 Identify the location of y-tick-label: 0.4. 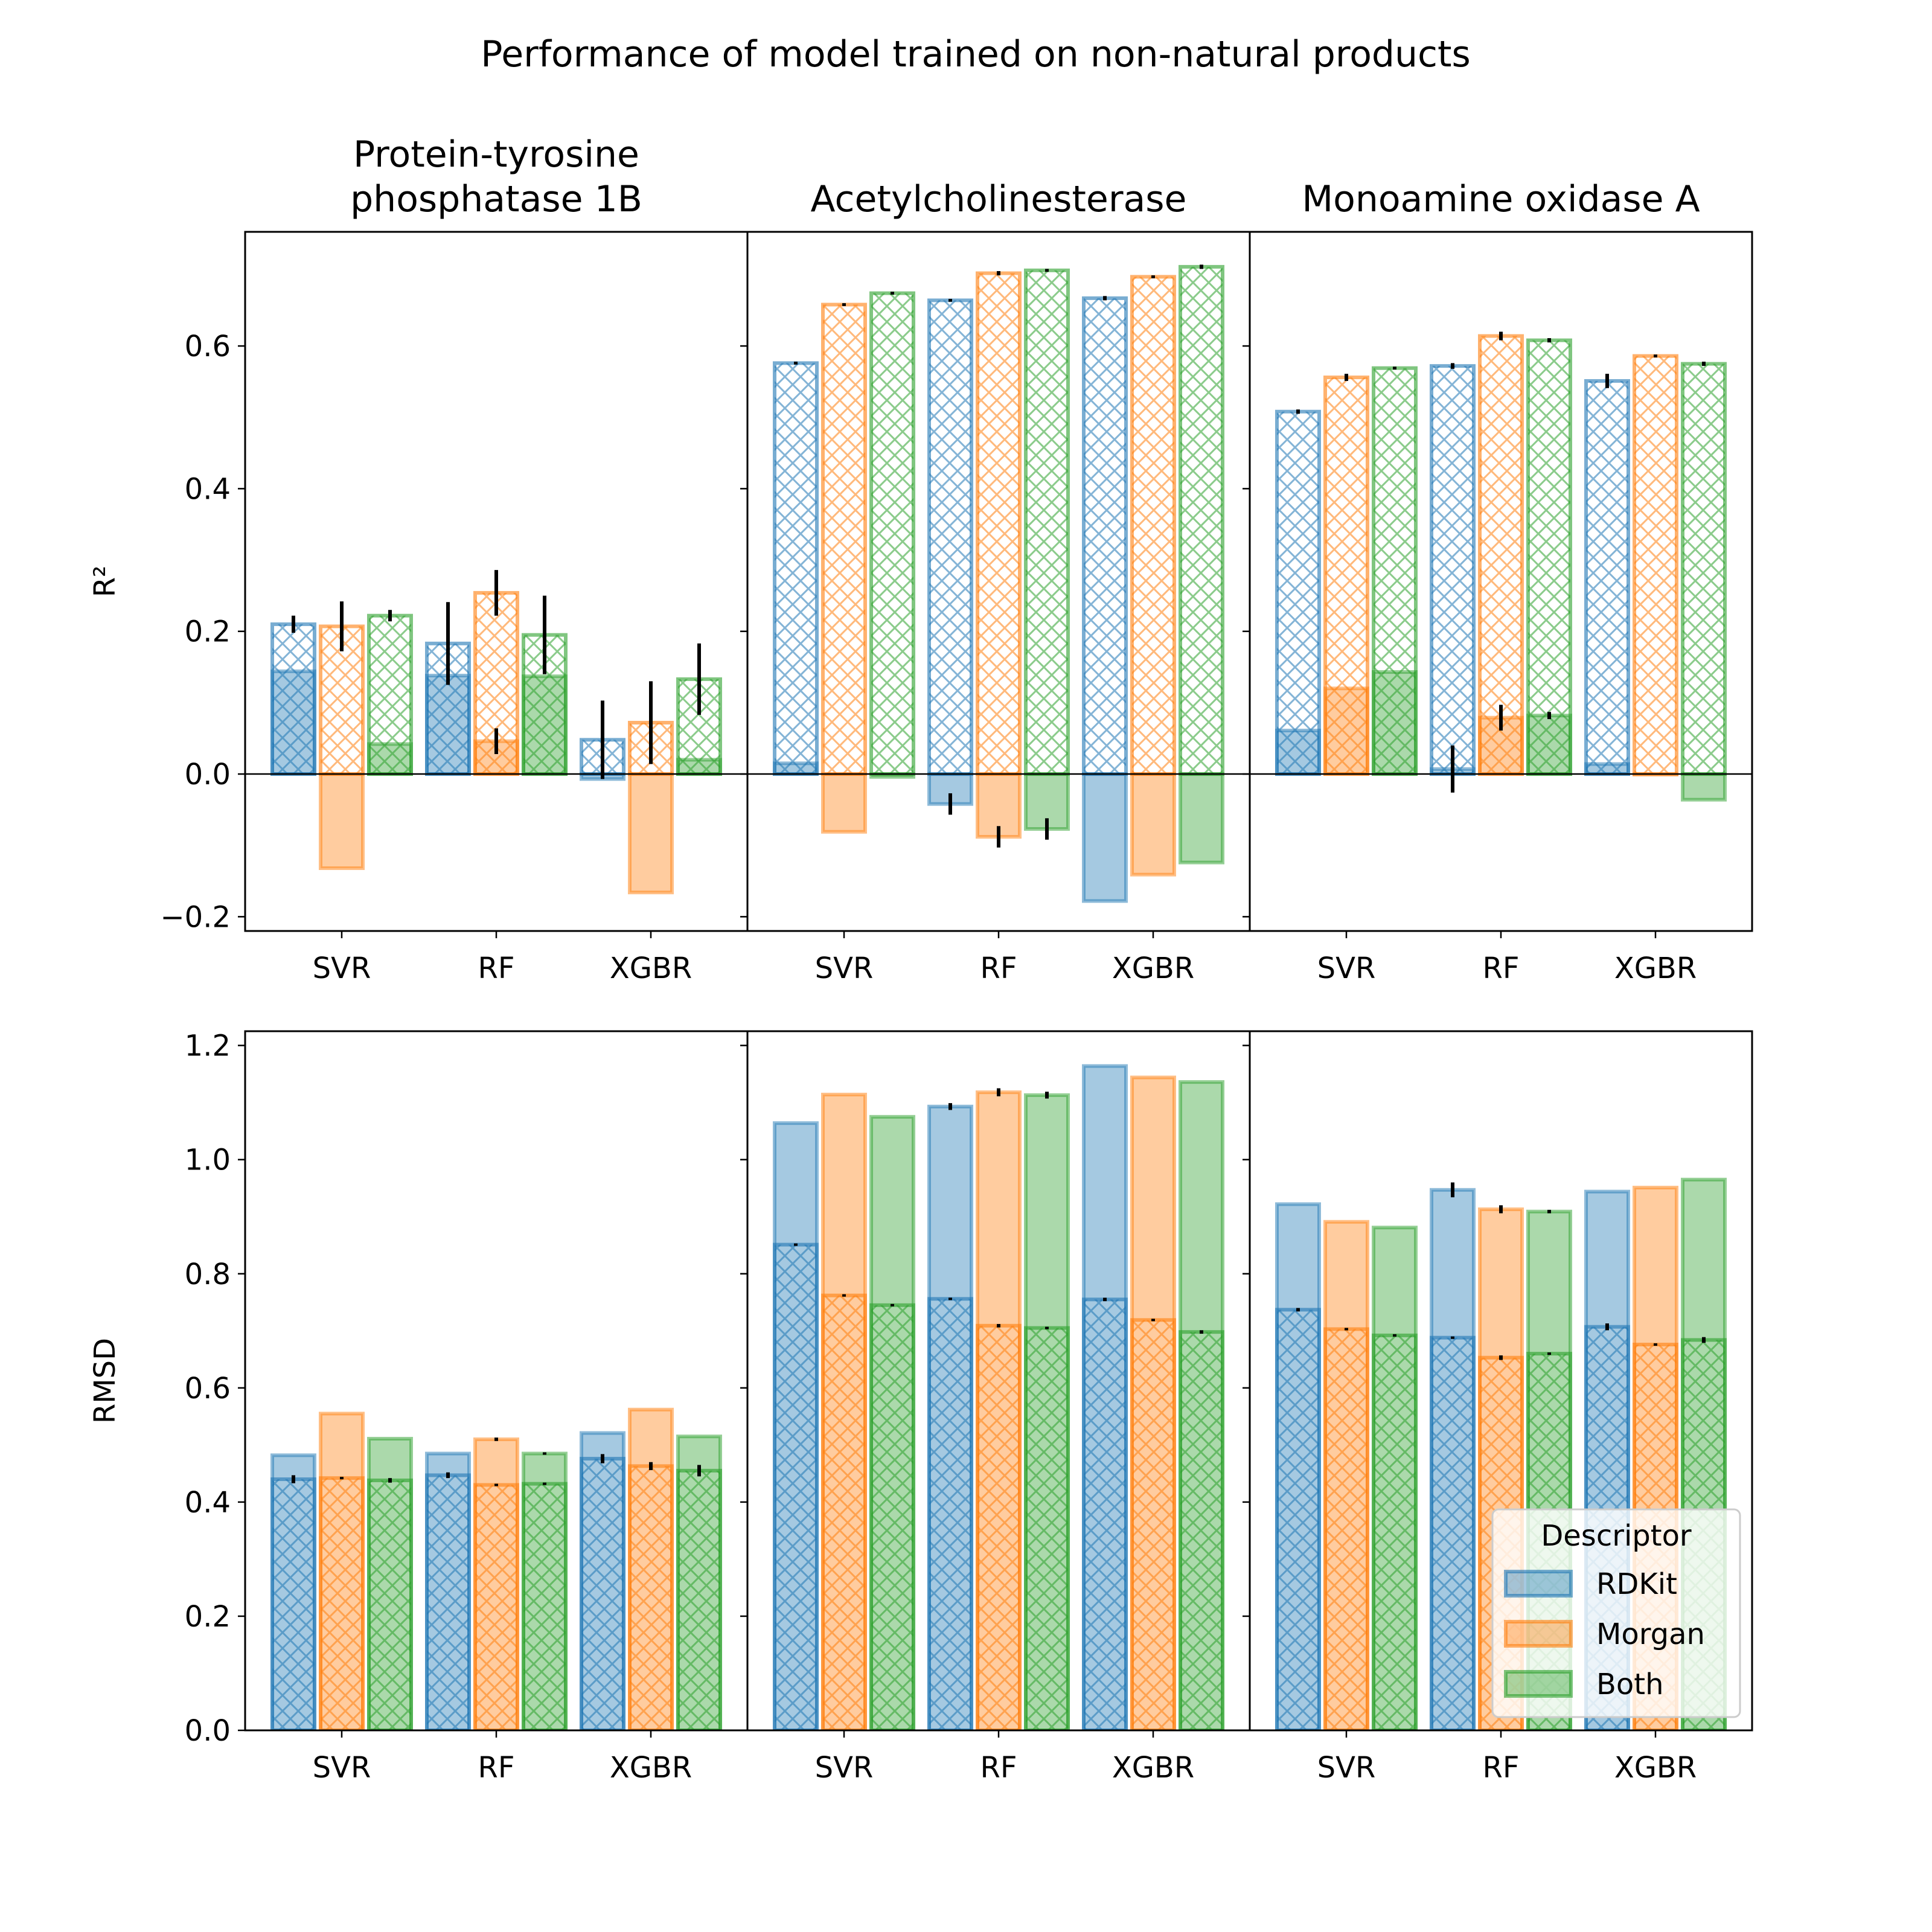
(208, 489).